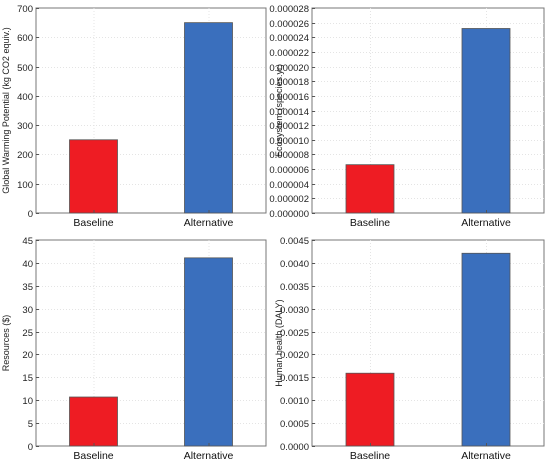  What do you see at coordinates (289, 24) in the screenshot?
I see `y-tick-label: 0.000026` at bounding box center [289, 24].